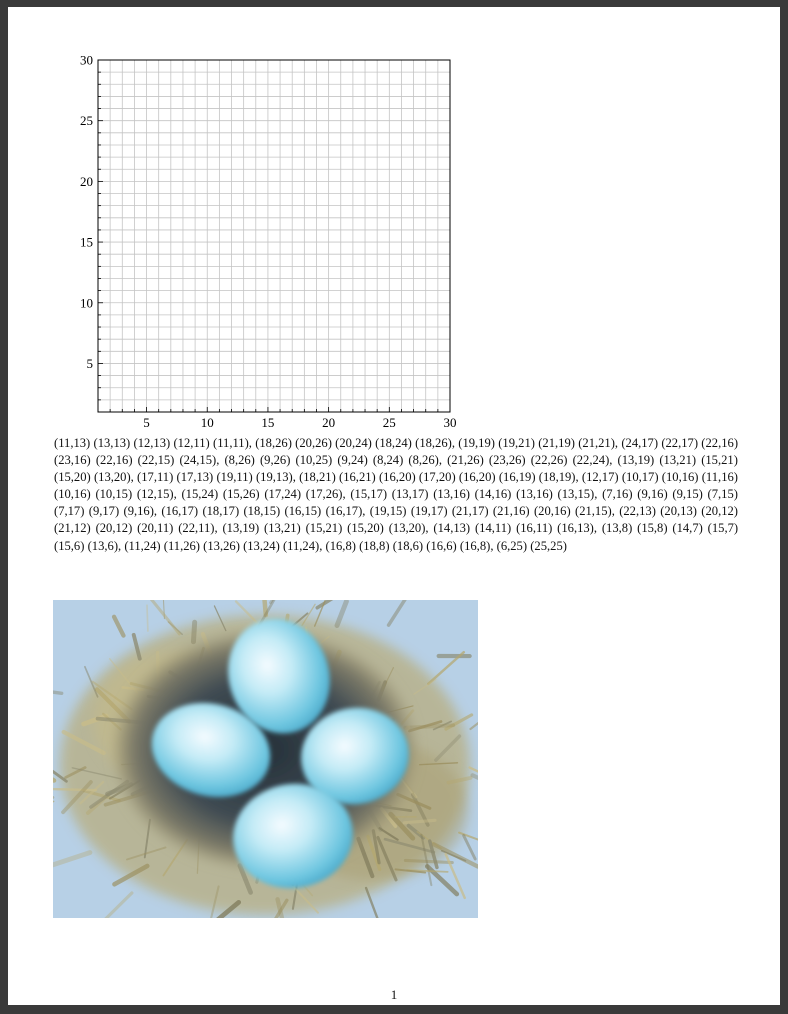 This screenshot has width=788, height=1014. I want to click on page-number: 1, so click(394, 994).